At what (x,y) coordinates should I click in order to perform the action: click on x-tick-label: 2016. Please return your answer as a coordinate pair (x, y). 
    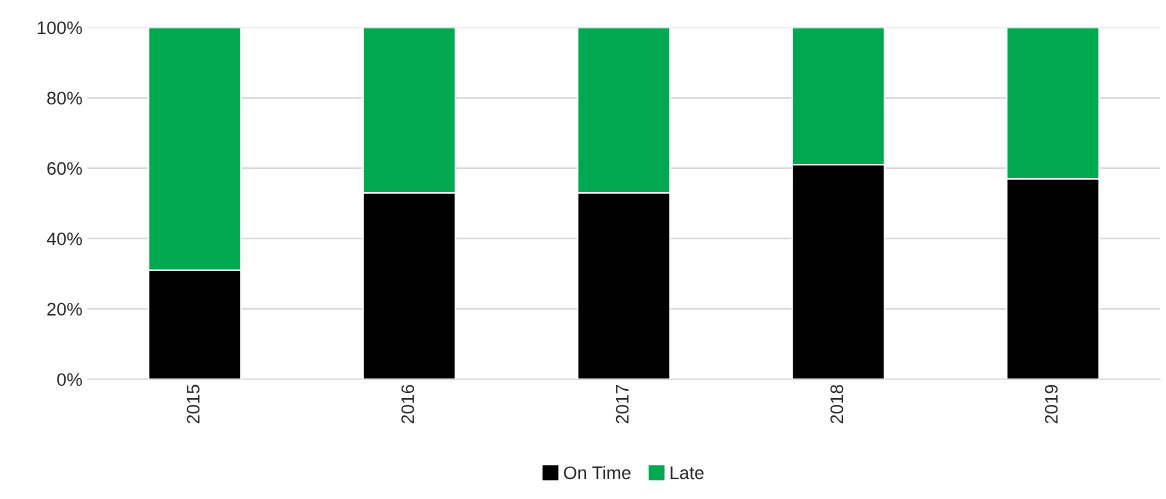
    Looking at the image, I should click on (408, 404).